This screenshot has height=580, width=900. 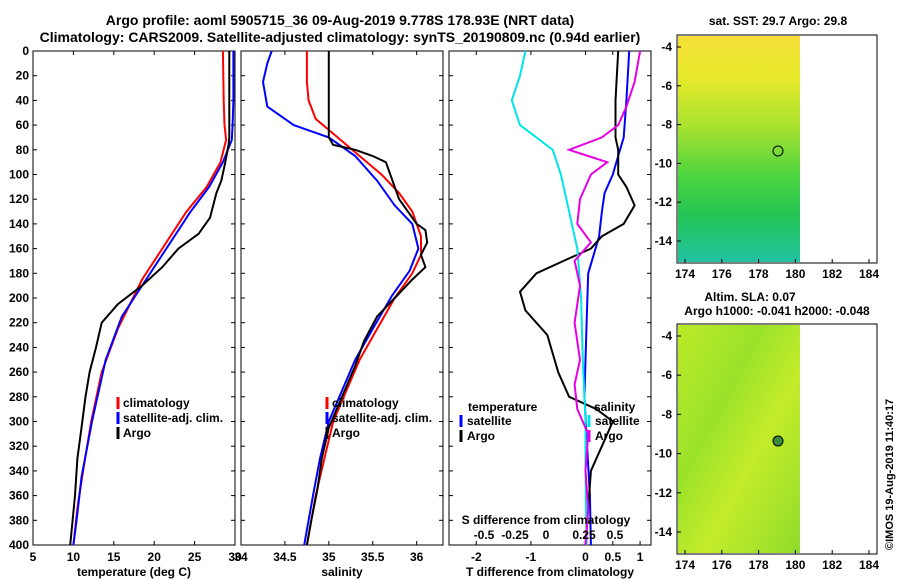 I want to click on depth-tick-label: 260, so click(x=19, y=372).